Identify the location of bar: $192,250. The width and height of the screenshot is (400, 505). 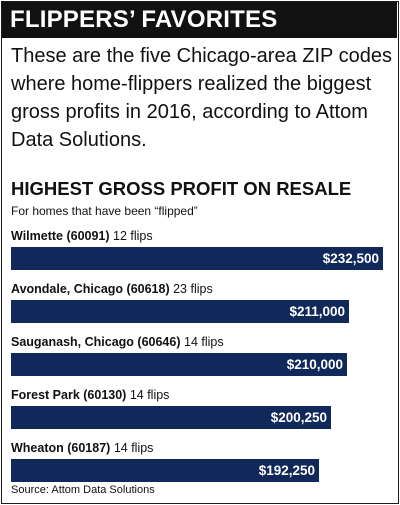
(165, 470).